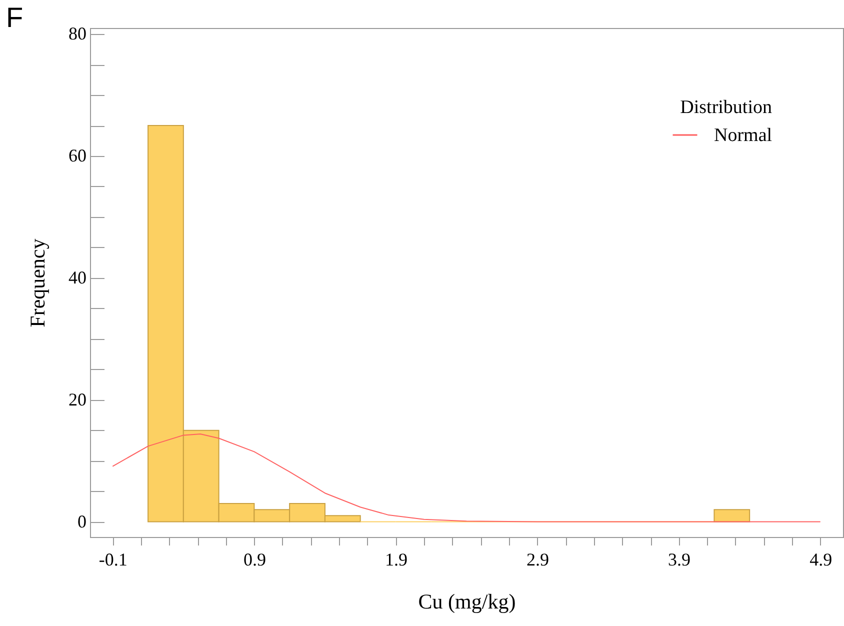 The width and height of the screenshot is (844, 626). What do you see at coordinates (821, 560) in the screenshot?
I see `x-tick-label: 4.9` at bounding box center [821, 560].